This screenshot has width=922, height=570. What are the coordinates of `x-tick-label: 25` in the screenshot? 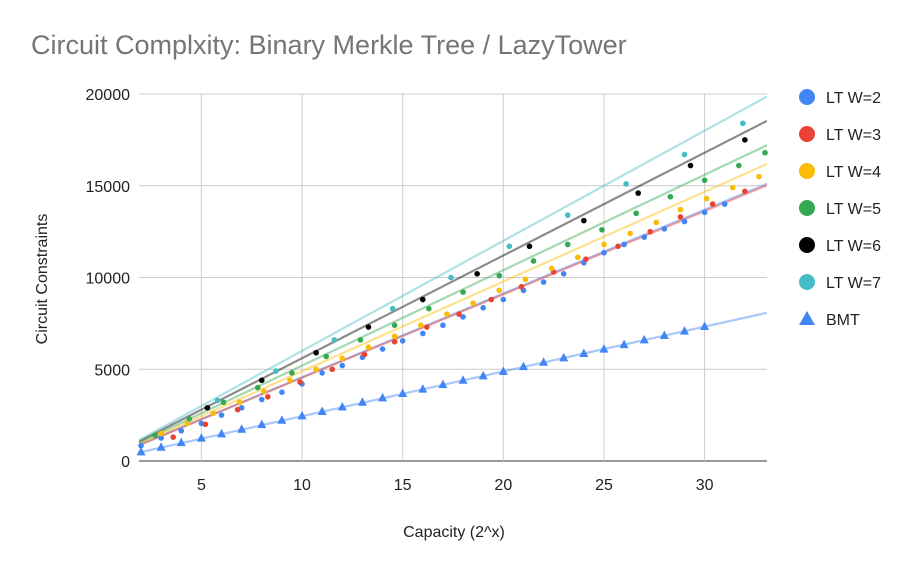 It's located at (604, 485).